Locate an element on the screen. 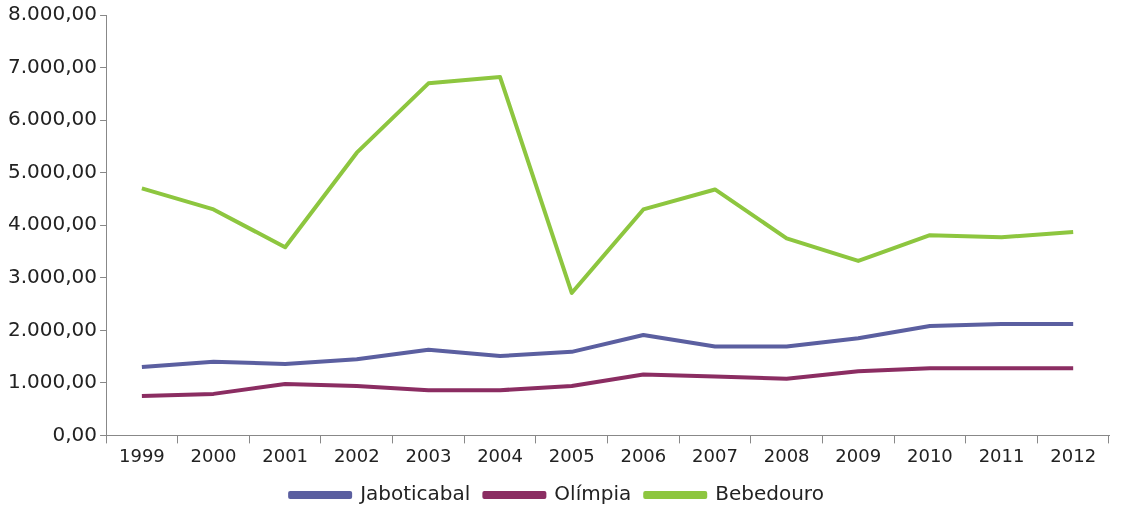 This screenshot has width=1121, height=520. y-tick-label: 8.000,00 is located at coordinates (53, 13).